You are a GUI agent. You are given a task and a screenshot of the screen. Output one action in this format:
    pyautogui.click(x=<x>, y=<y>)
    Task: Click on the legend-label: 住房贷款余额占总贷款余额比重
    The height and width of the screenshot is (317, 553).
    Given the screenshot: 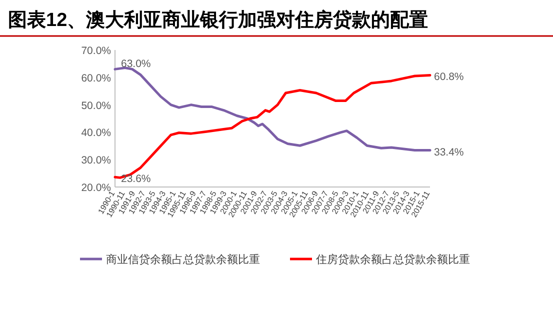 What is the action you would take?
    pyautogui.click(x=393, y=259)
    